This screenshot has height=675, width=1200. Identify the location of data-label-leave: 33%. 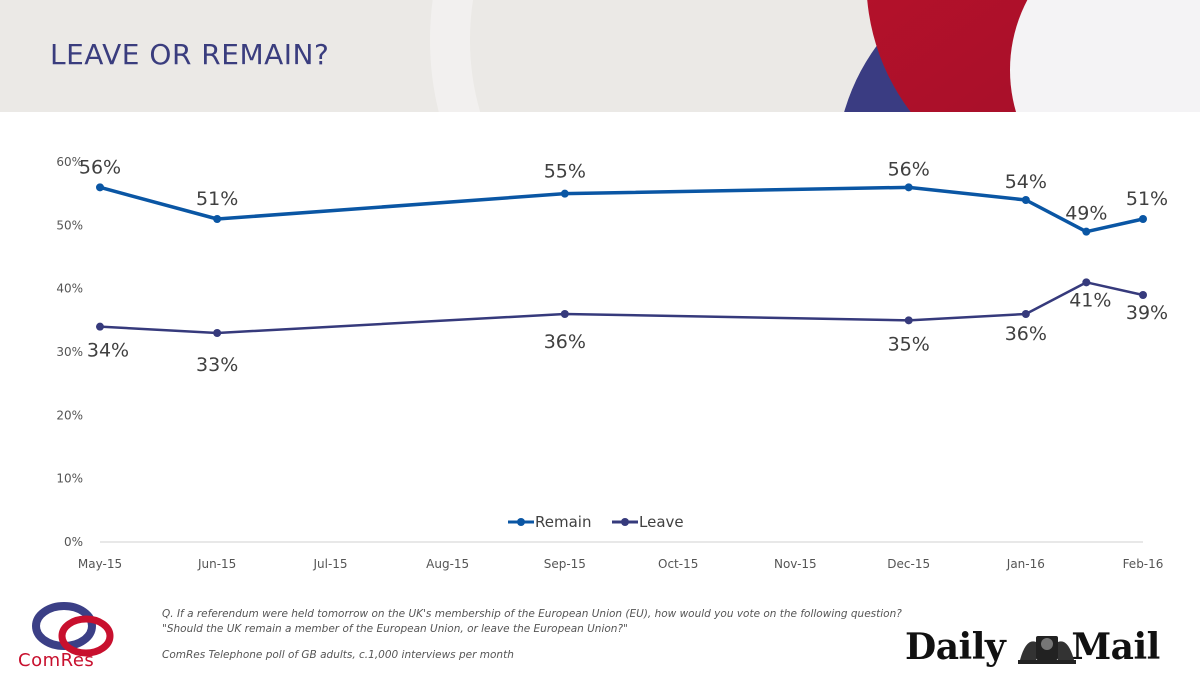
(217, 365).